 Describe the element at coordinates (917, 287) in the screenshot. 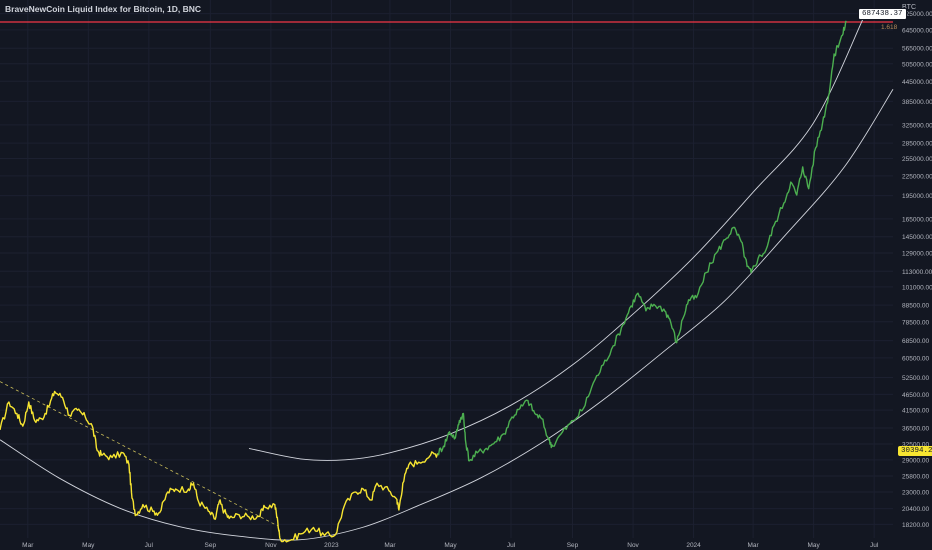

I see `y-tick-label: 101000.00` at that location.